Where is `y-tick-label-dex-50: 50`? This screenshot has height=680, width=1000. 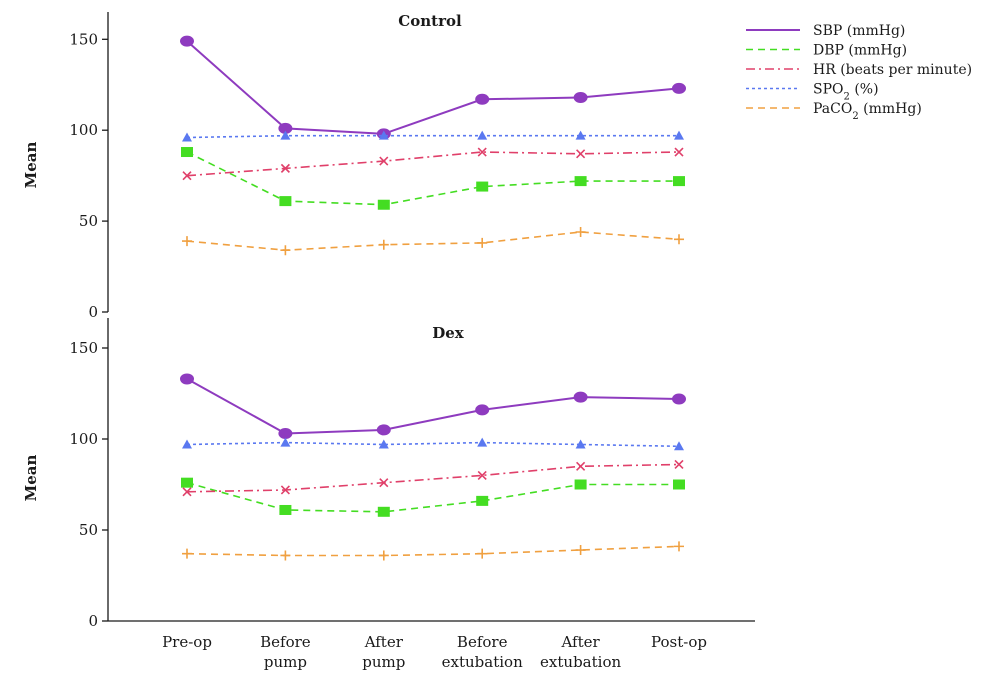 y-tick-label-dex-50: 50 is located at coordinates (88, 530).